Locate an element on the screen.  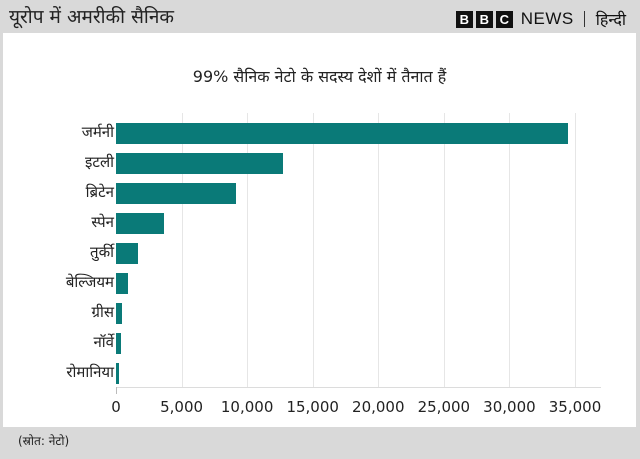
x-tick-label: 30,000 is located at coordinates (509, 407).